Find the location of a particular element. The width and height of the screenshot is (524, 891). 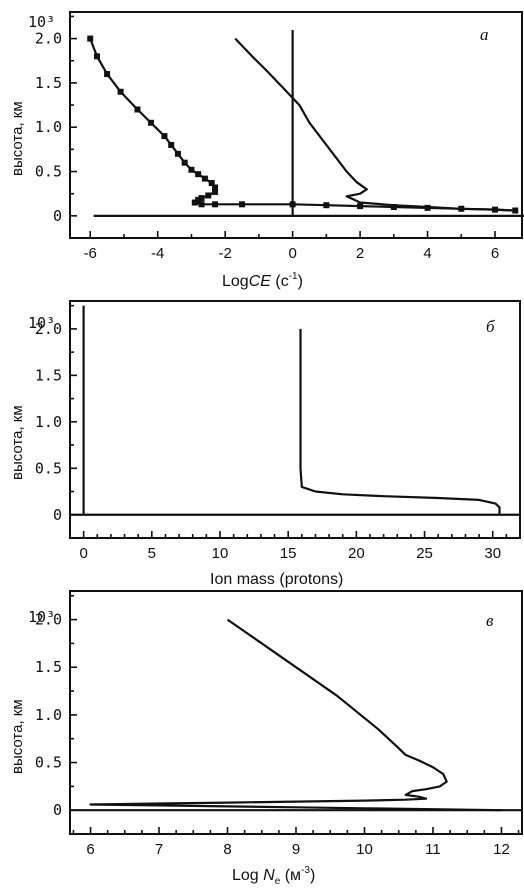

panel-a-xlabel-italic: CE is located at coordinates (260, 281).